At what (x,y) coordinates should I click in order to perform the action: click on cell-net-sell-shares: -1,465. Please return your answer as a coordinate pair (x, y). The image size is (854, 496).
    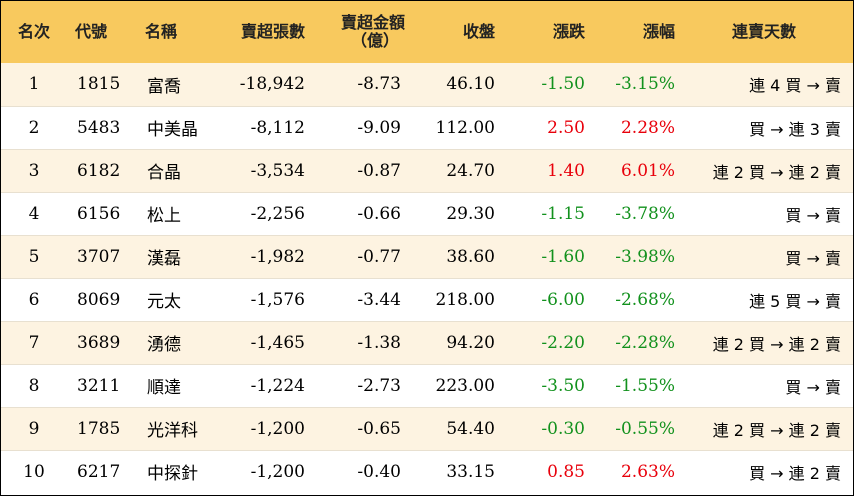
    Looking at the image, I should click on (261, 342).